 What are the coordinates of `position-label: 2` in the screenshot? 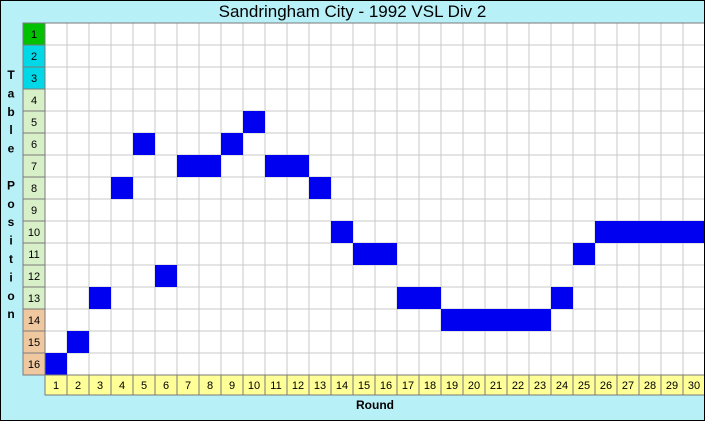 It's located at (34, 57).